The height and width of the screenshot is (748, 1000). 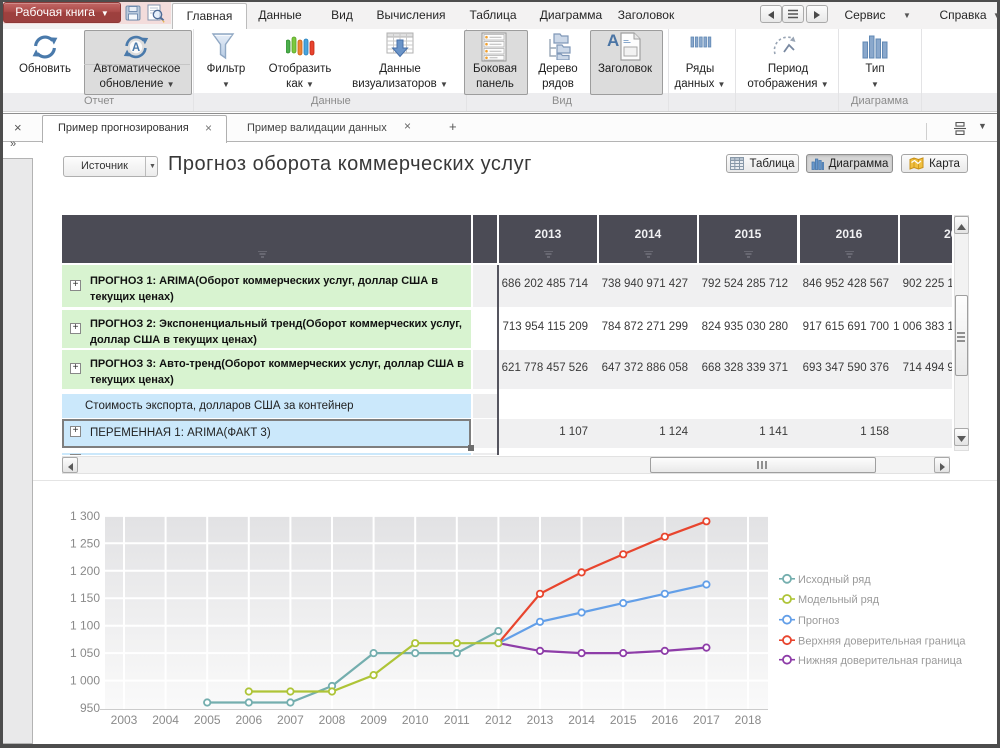 What do you see at coordinates (124, 720) in the screenshot?
I see `svg-text: 2003` at bounding box center [124, 720].